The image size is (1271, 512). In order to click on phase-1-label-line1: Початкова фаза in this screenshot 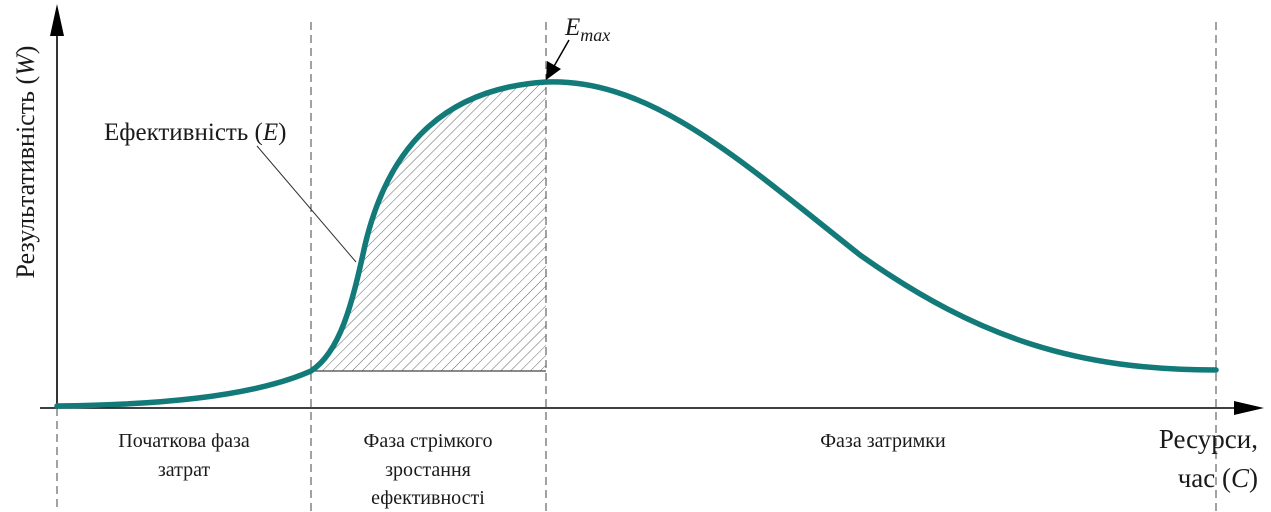, I will do `click(184, 441)`.